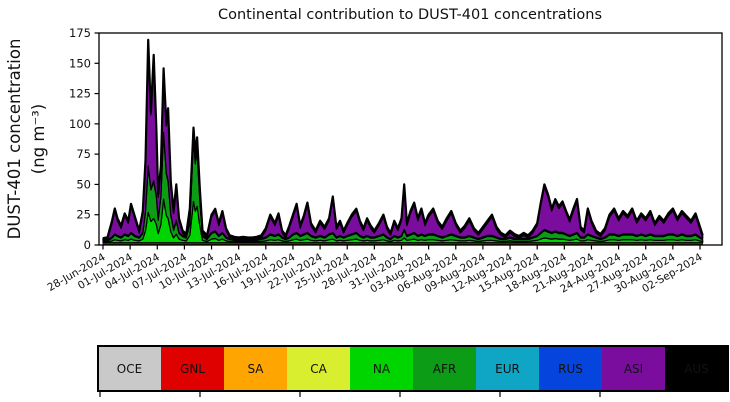 This screenshot has width=730, height=402. What do you see at coordinates (87, 245) in the screenshot?
I see `y-tick-label: 0` at bounding box center [87, 245].